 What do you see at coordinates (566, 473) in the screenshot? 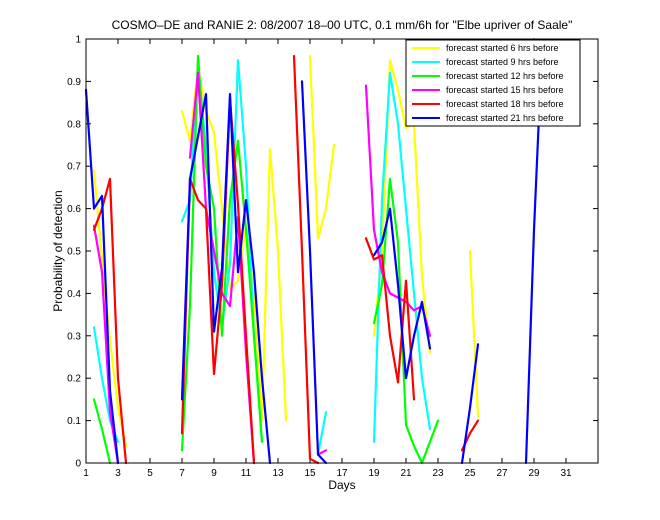
I see `x-tick-label: 31` at bounding box center [566, 473].